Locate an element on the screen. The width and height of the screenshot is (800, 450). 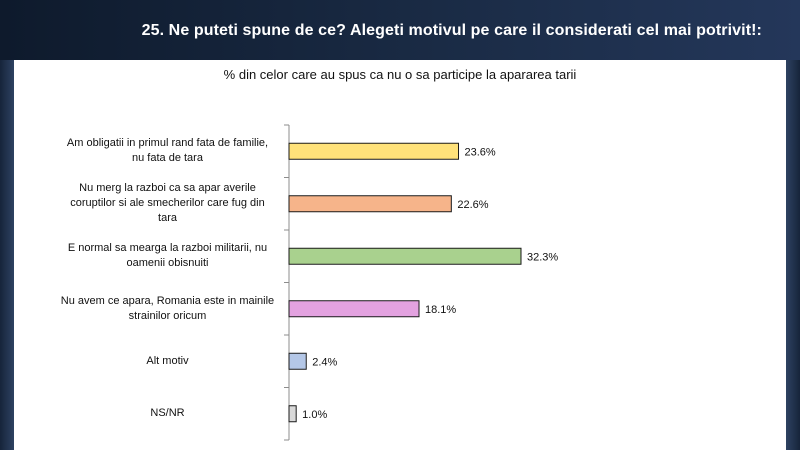
data-label-4: 2.4% is located at coordinates (324, 362).